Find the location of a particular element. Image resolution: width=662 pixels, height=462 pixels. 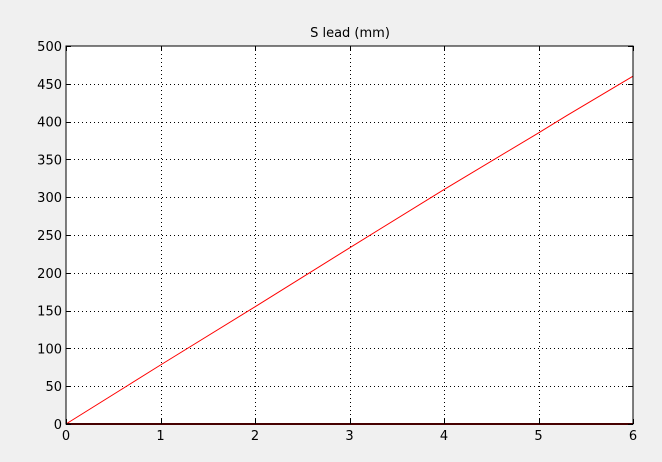

y-tick-label: 100 is located at coordinates (49, 349).